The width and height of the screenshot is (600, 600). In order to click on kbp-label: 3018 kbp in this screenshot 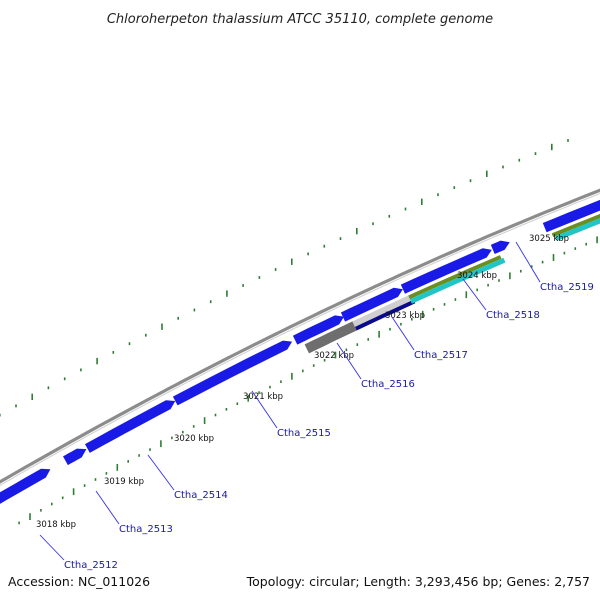, I will do `click(56, 525)`.